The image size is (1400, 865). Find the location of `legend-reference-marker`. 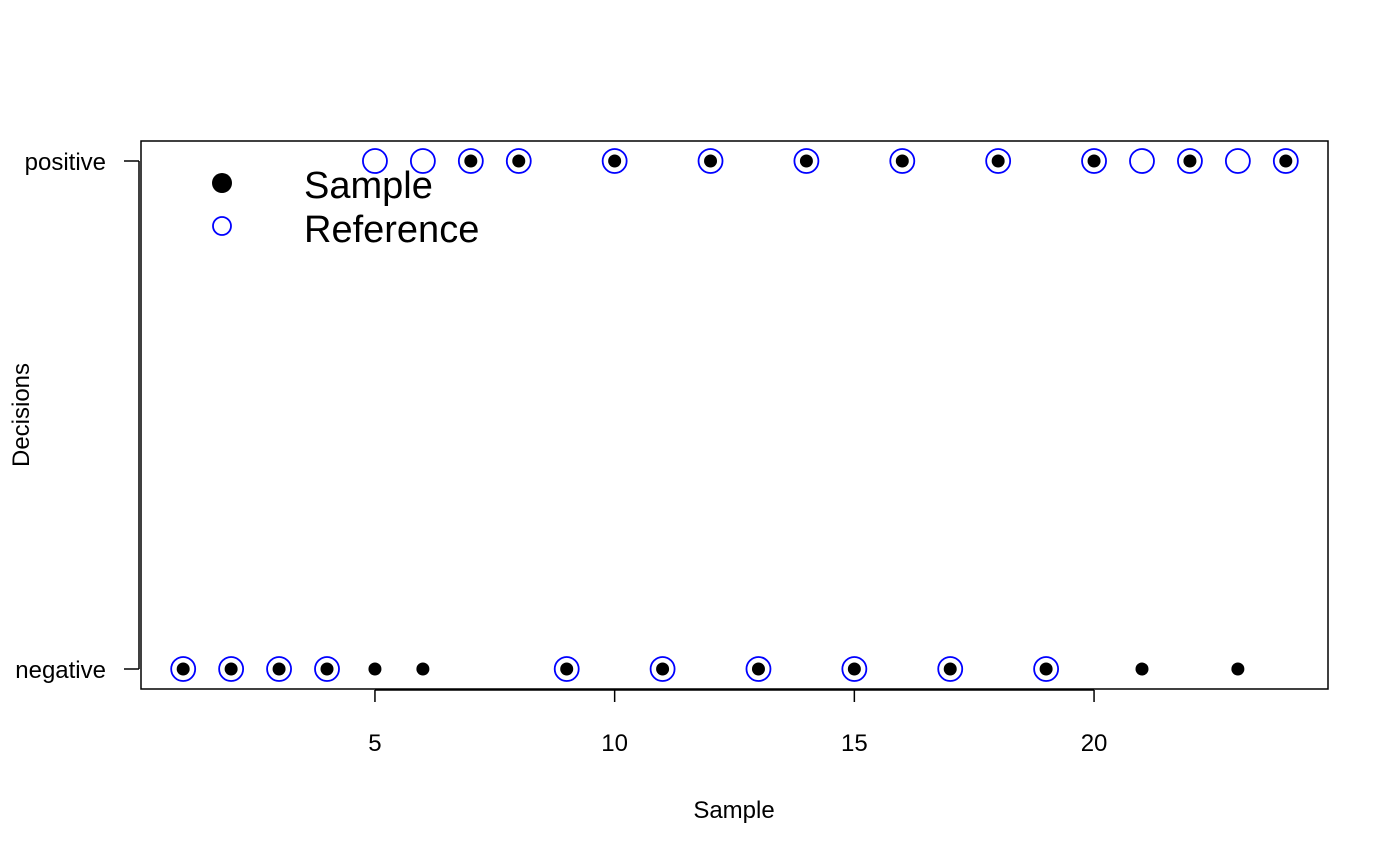

legend-reference-marker is located at coordinates (222, 226).